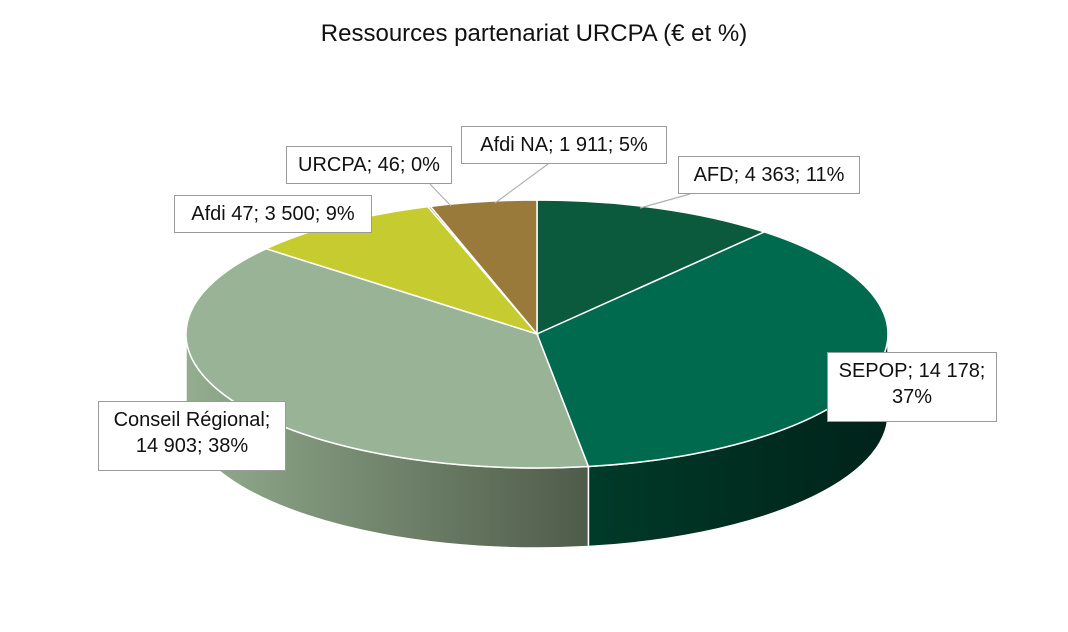  I want to click on slice-label-line: Afdi NA; 1 911; 5%, so click(564, 145).